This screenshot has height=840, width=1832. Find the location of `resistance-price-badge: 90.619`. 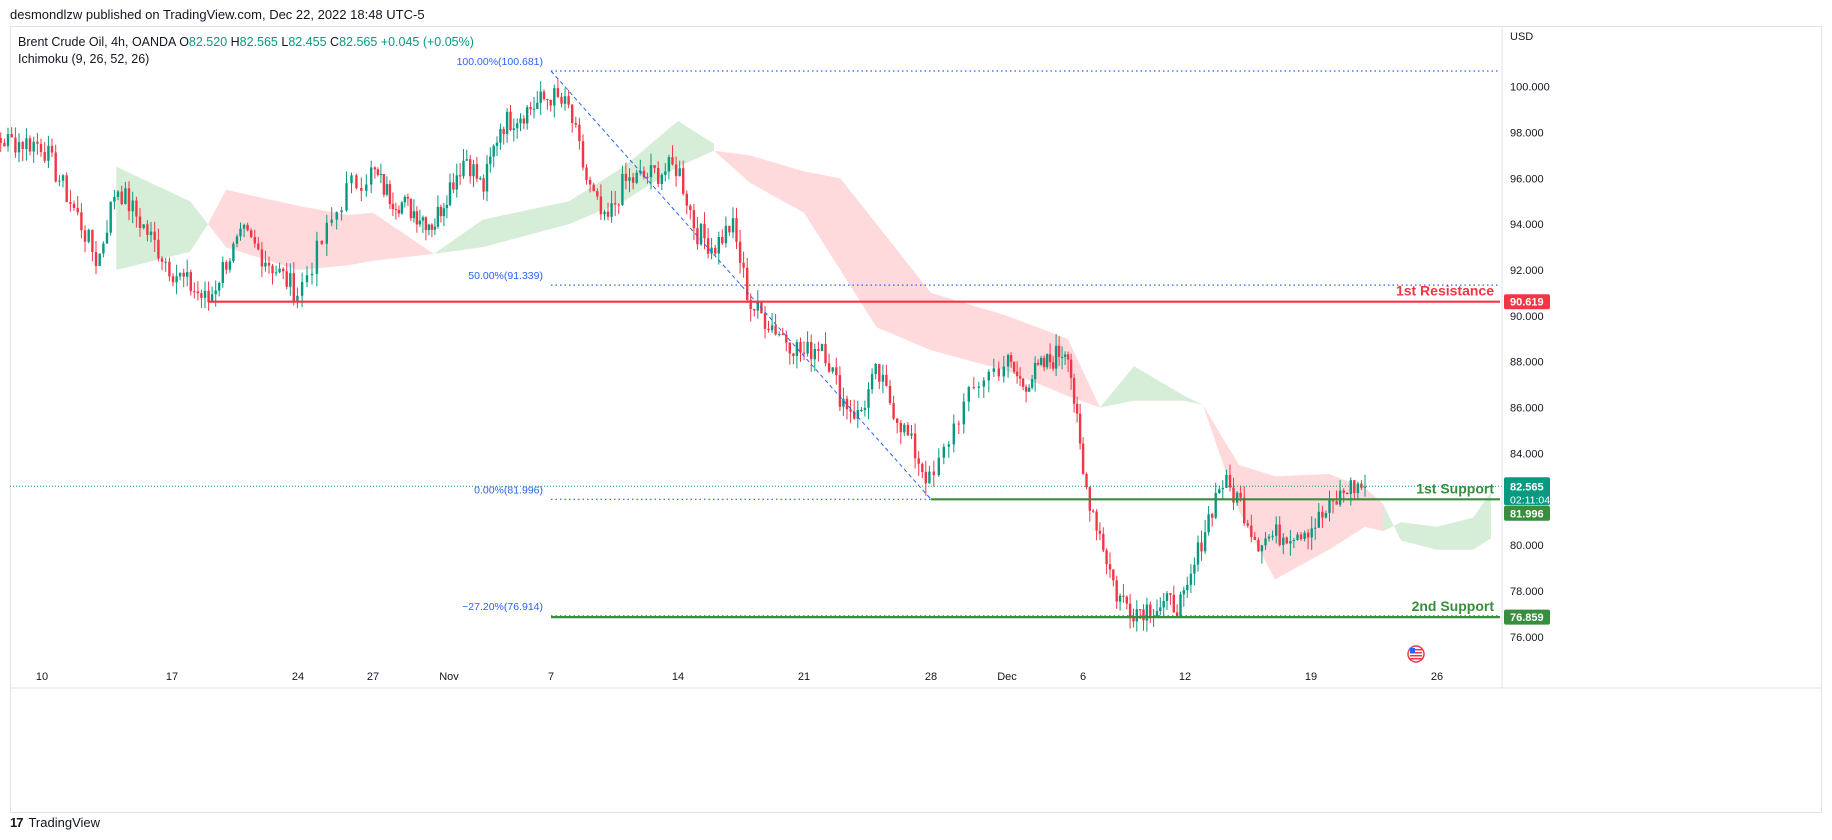

resistance-price-badge: 90.619 is located at coordinates (1527, 302).